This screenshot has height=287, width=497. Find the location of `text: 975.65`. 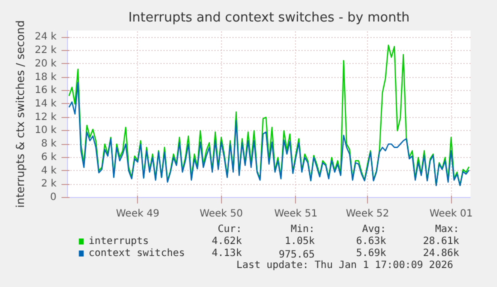

text: 975.65 is located at coordinates (296, 255).